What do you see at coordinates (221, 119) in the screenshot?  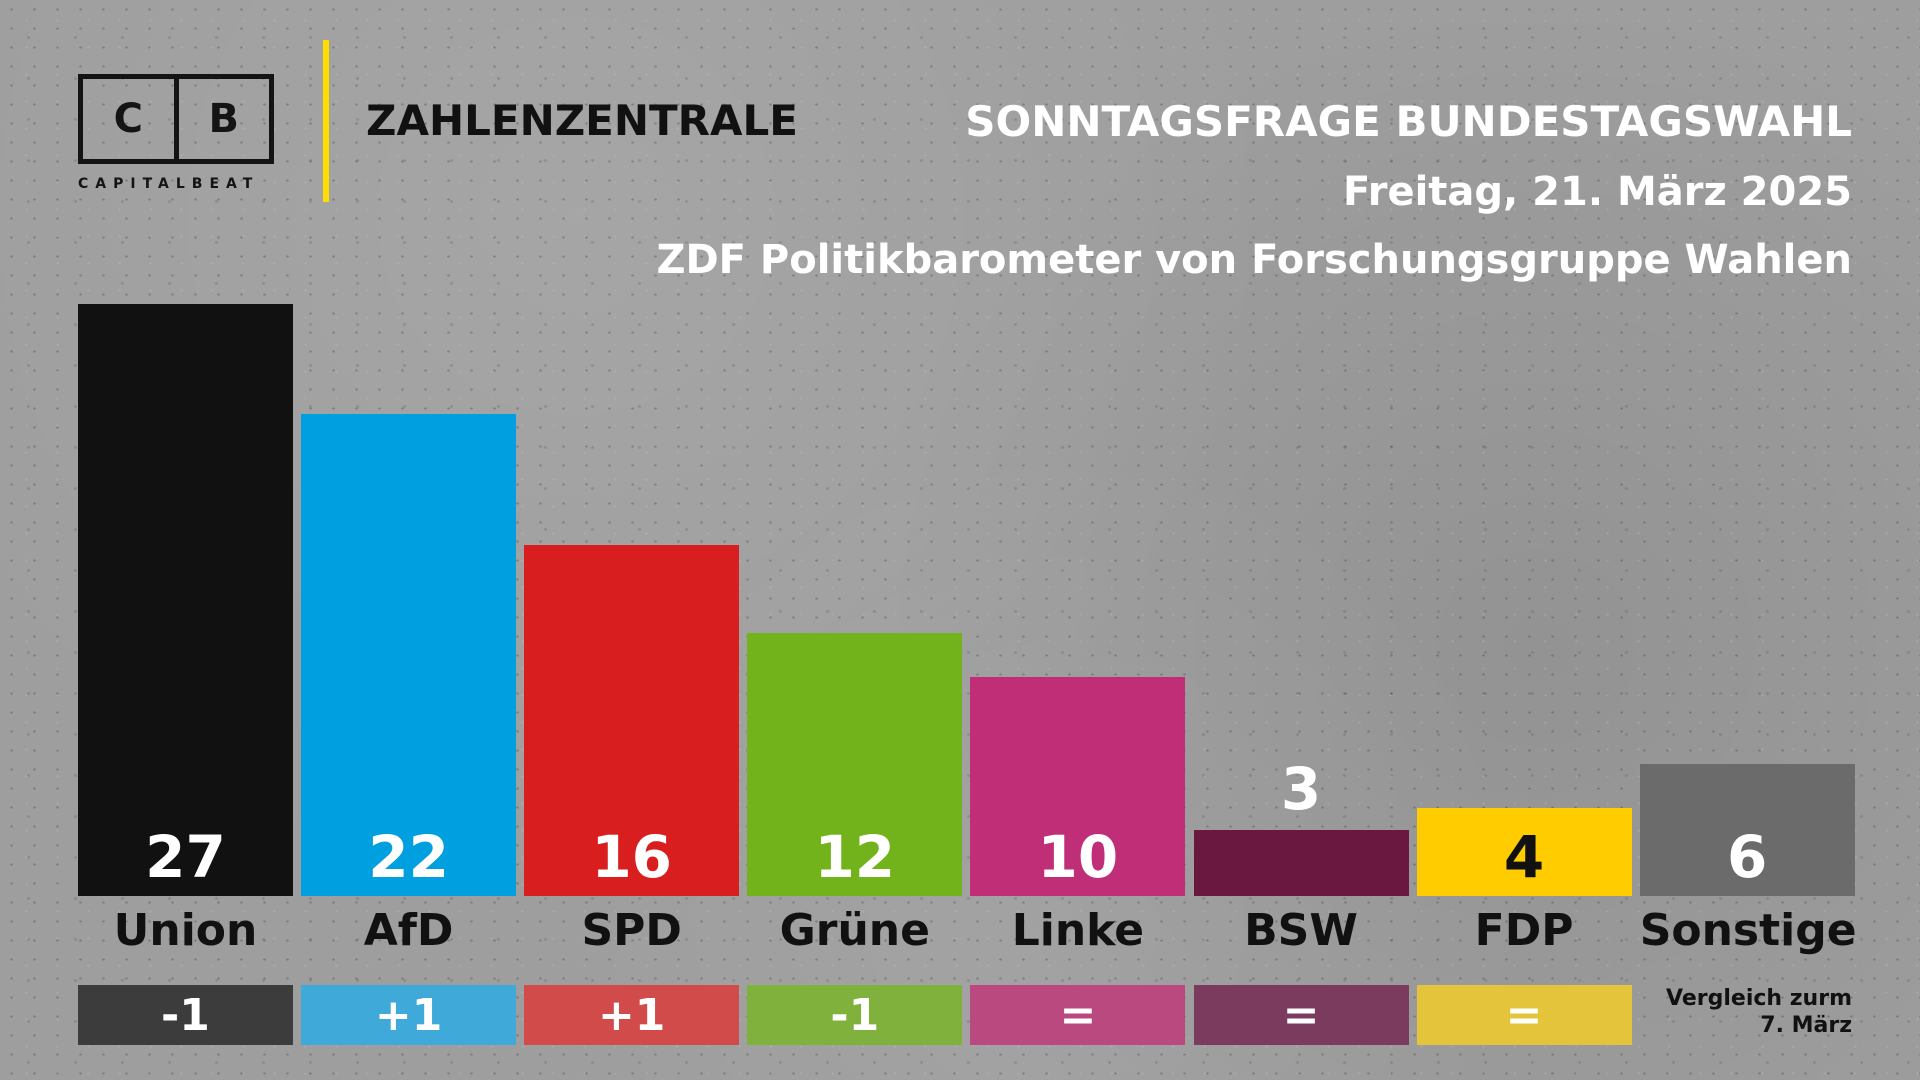 I see `logo-letter-b: B` at bounding box center [221, 119].